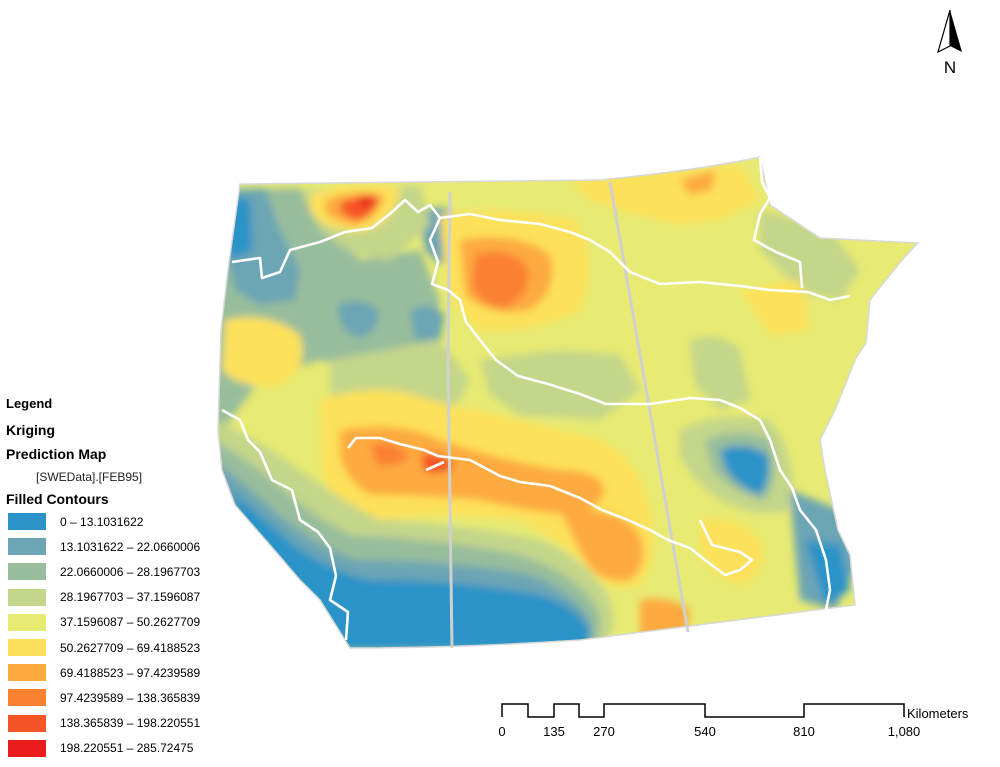 This screenshot has height=767, width=1000. I want to click on scale-tick: 0, so click(502, 731).